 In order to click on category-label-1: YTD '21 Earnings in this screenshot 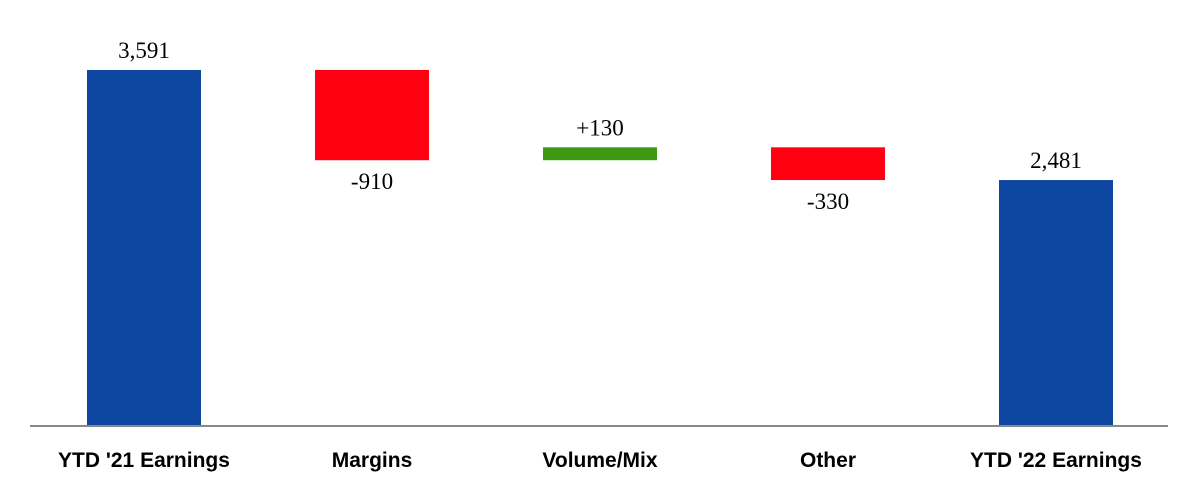, I will do `click(144, 460)`.